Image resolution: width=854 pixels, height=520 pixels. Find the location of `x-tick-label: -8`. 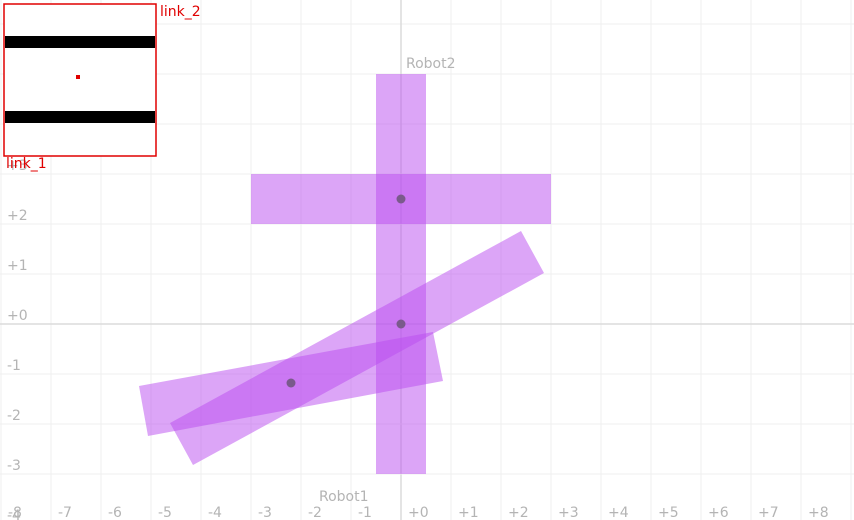

x-tick-label: -8 is located at coordinates (15, 512).